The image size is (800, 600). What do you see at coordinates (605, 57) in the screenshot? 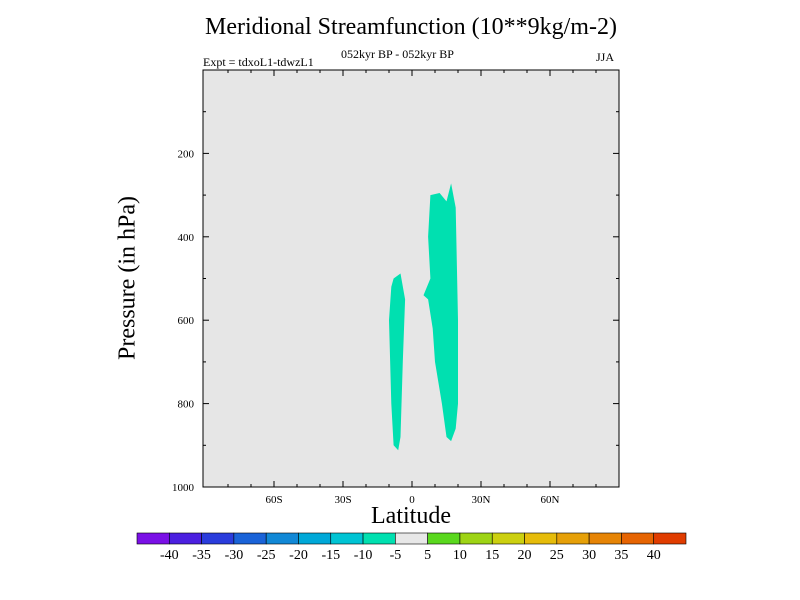
I see `season-label: JJA` at bounding box center [605, 57].